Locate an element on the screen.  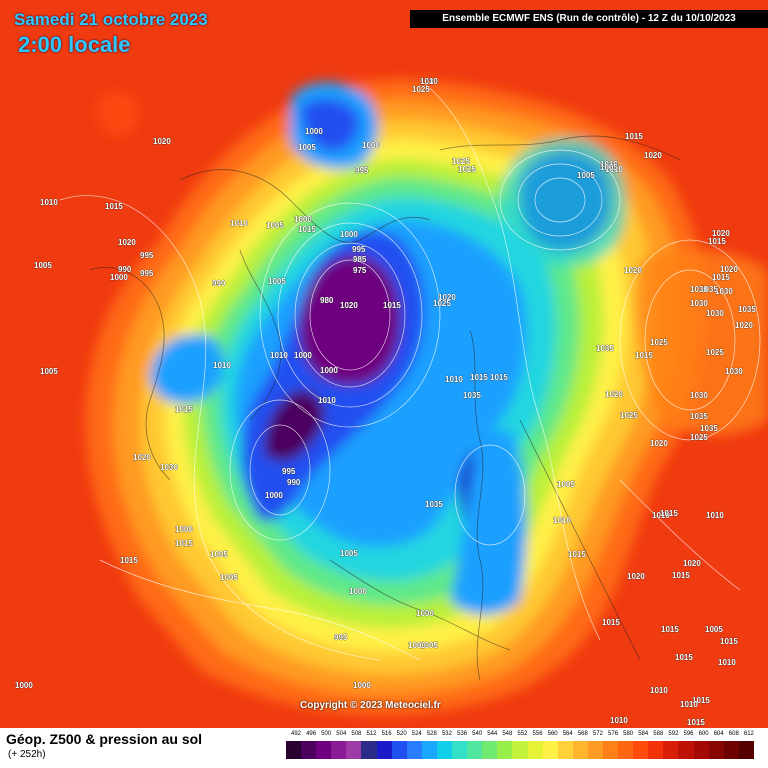
scale-label: 576 is located at coordinates (613, 734).